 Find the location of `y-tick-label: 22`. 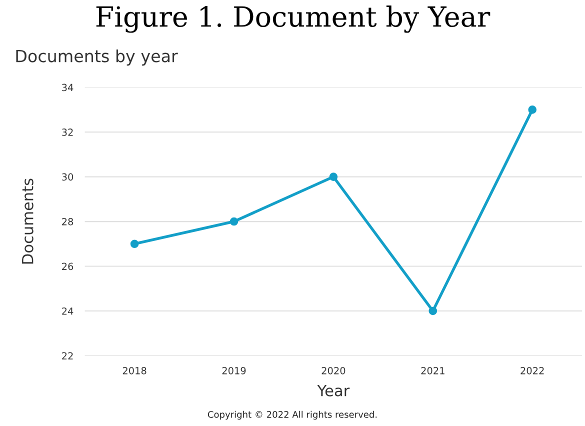

y-tick-label: 22 is located at coordinates (67, 356).